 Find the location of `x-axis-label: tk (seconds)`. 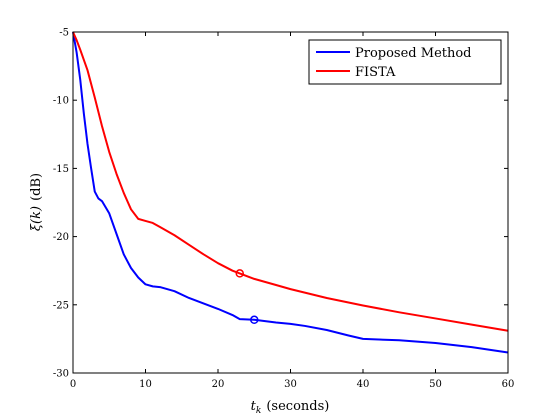

x-axis-label: tk (seconds) is located at coordinates (290, 407).